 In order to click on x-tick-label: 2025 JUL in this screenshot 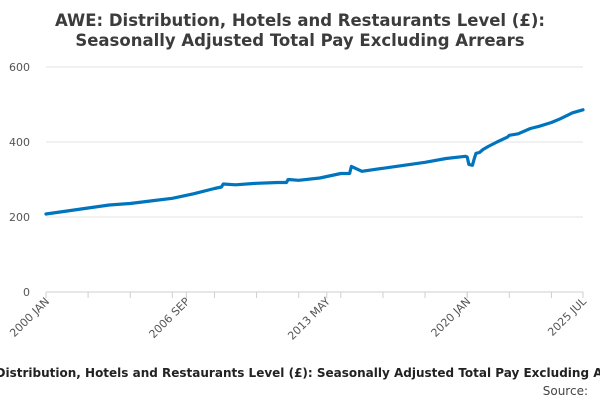, I will do `click(567, 316)`.